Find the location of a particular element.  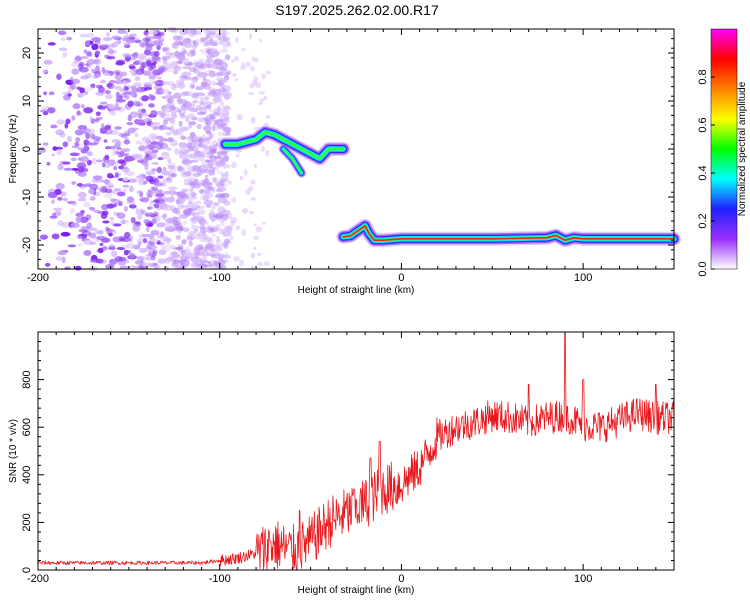

spectrogram-x-tick-label: -100 is located at coordinates (220, 278).